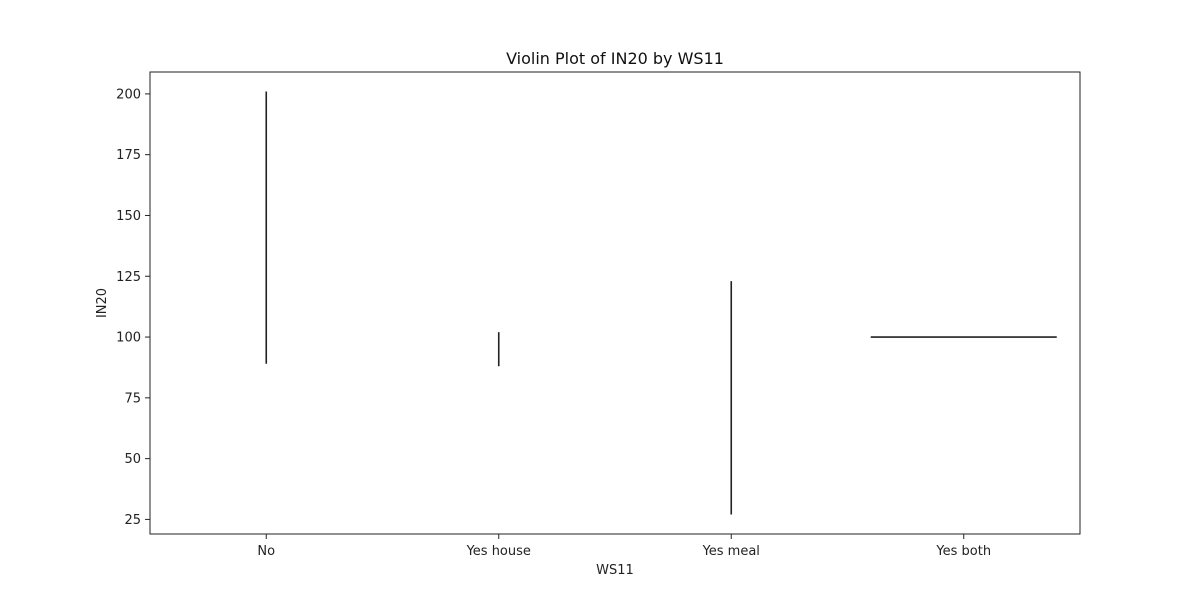  Describe the element at coordinates (128, 277) in the screenshot. I see `y-tick-label: 125` at that location.